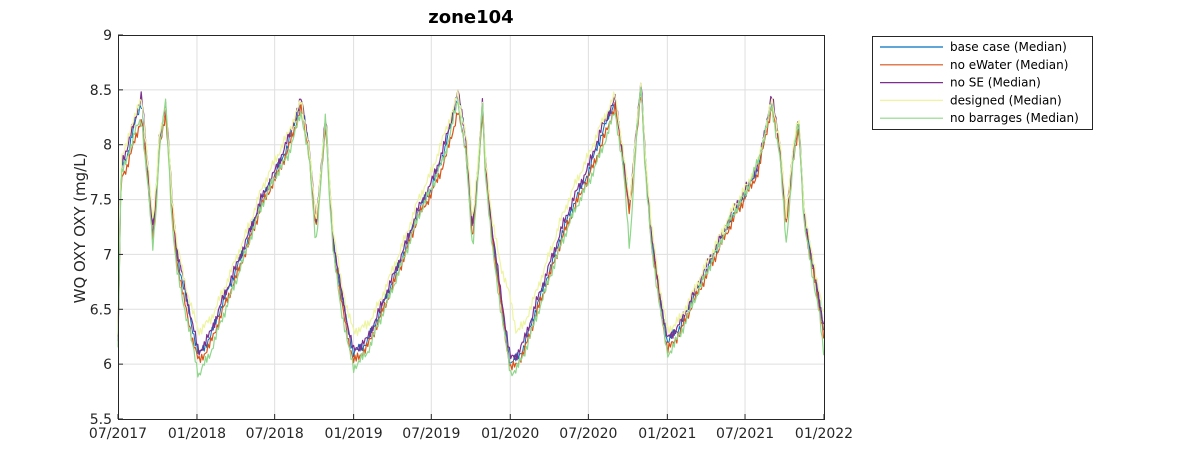  What do you see at coordinates (197, 434) in the screenshot?
I see `x-tick-label: 01/2018` at bounding box center [197, 434].